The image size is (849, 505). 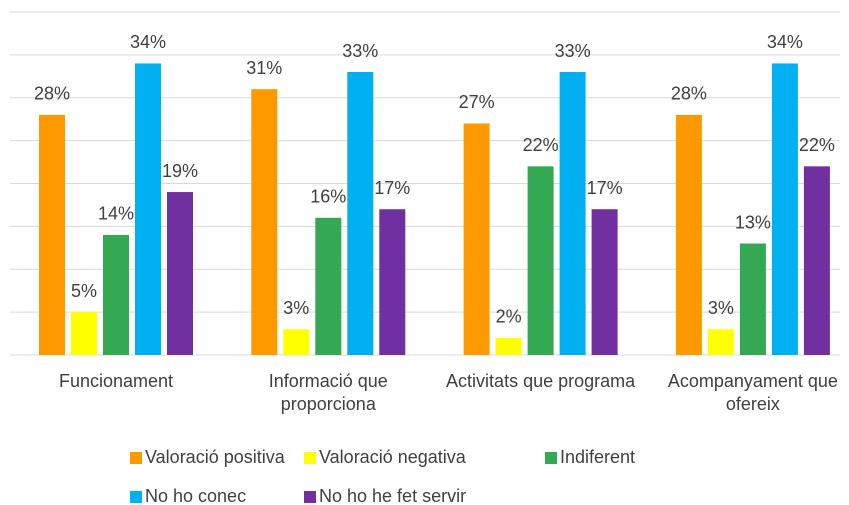 I want to click on legend-item: No ho he fet servir, so click(x=385, y=495).